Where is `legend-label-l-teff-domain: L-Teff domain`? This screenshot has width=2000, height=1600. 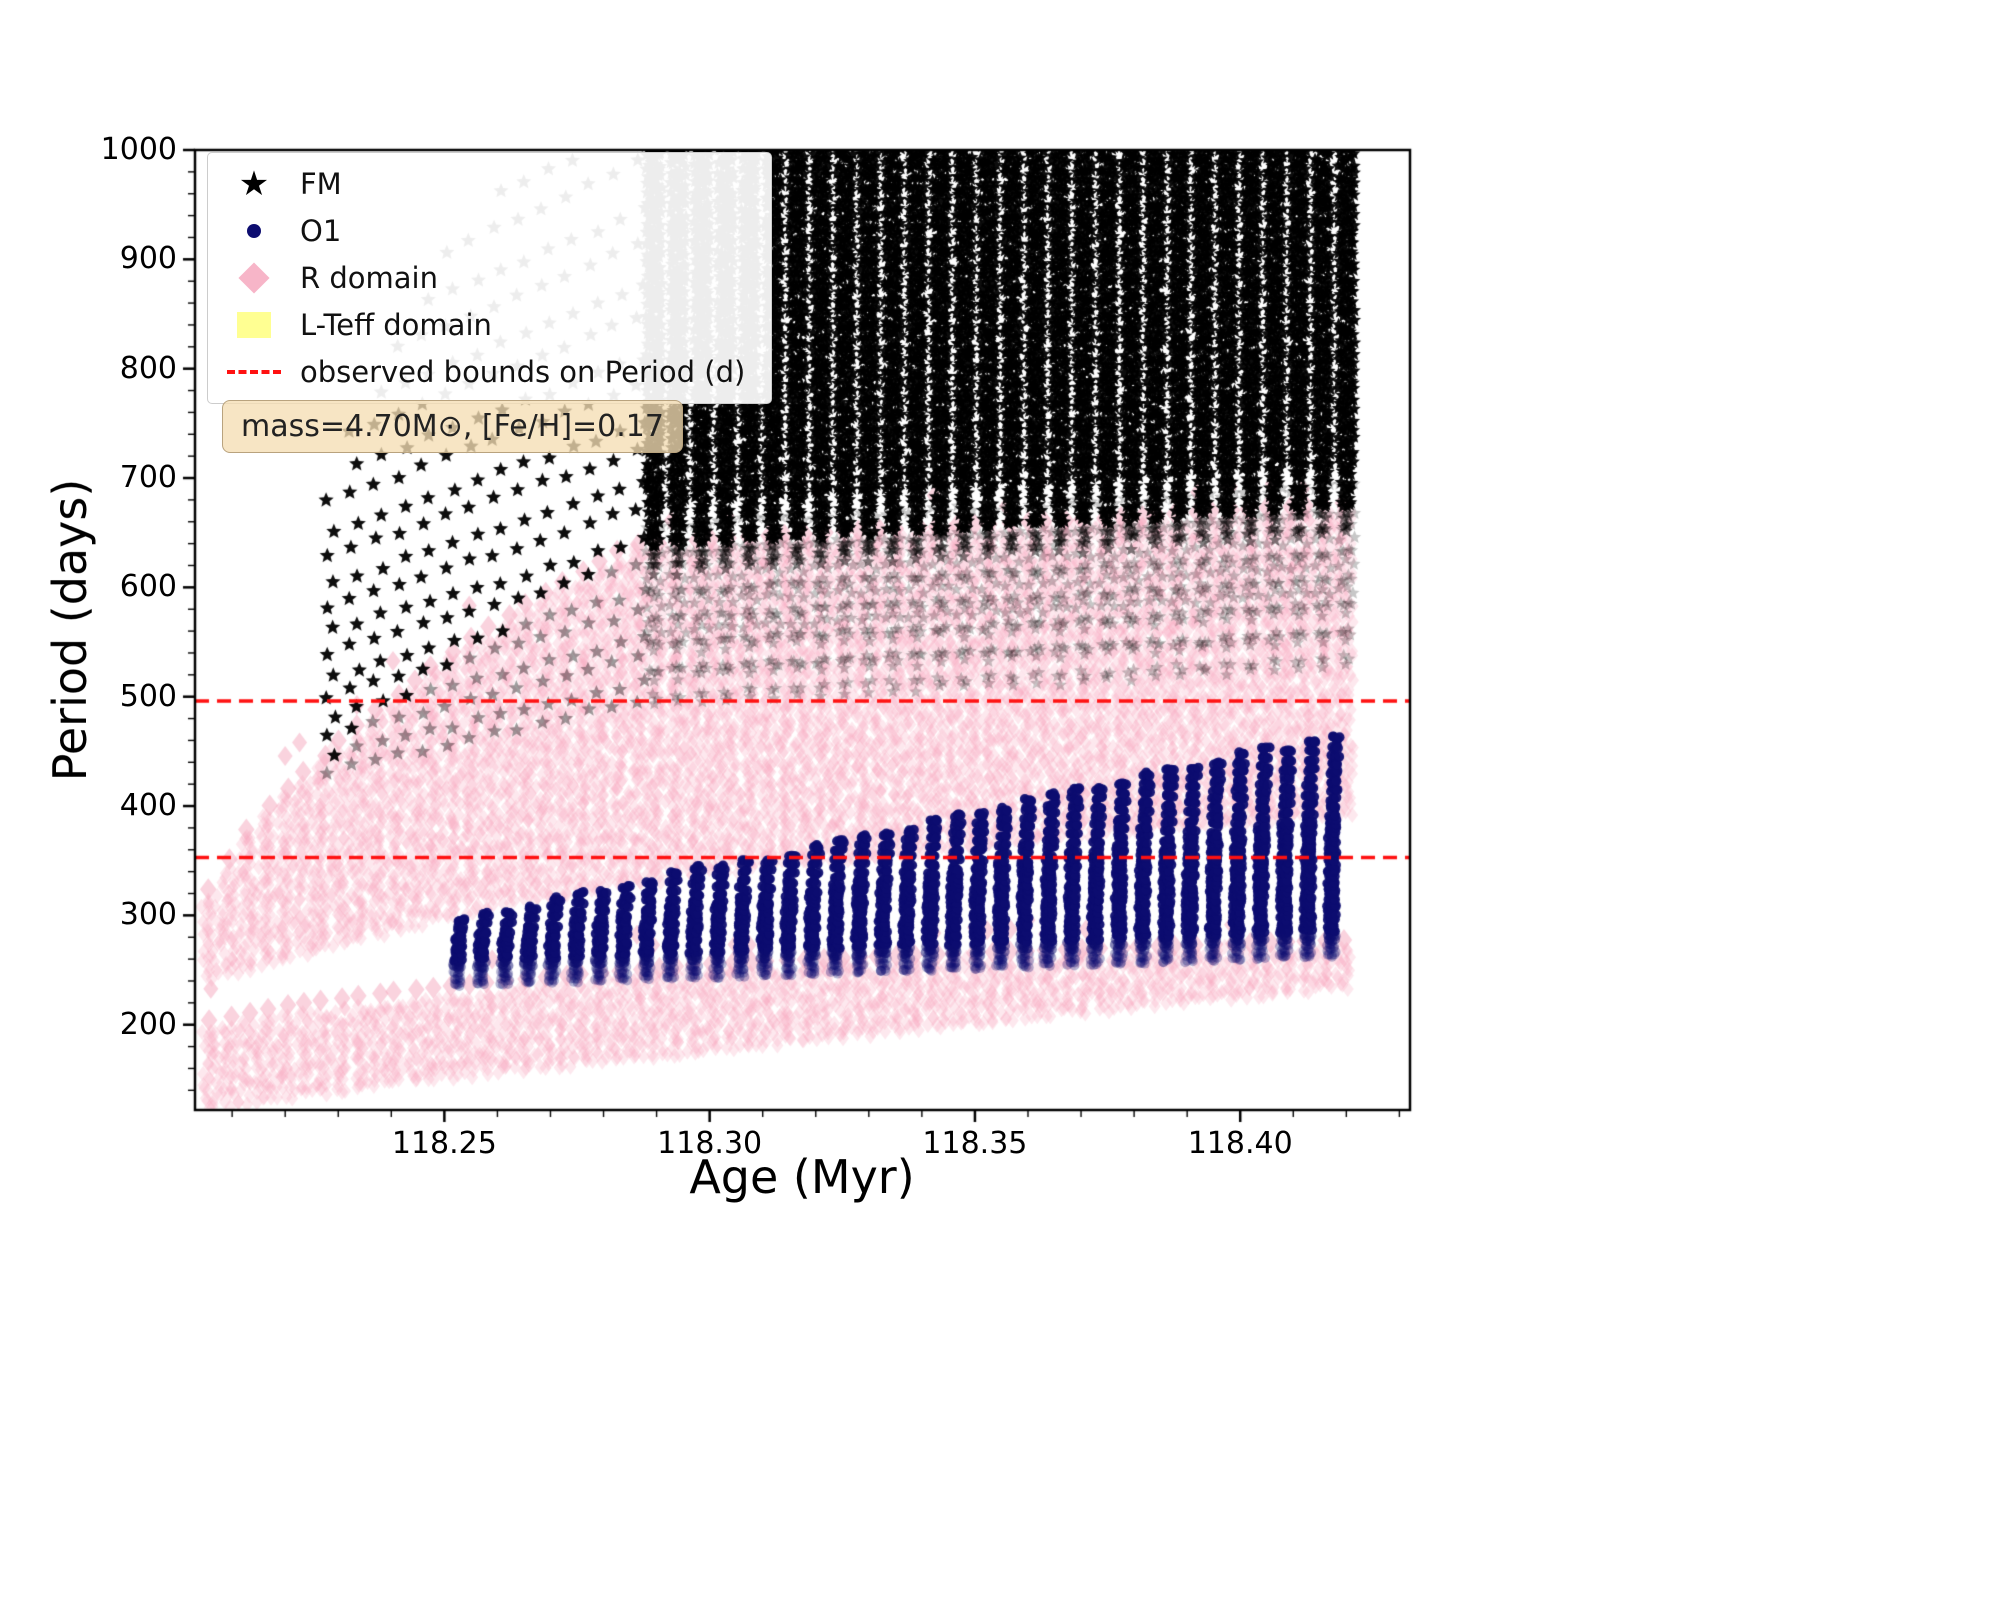 legend-label-l-teff-domain: L-Teff domain is located at coordinates (396, 325).